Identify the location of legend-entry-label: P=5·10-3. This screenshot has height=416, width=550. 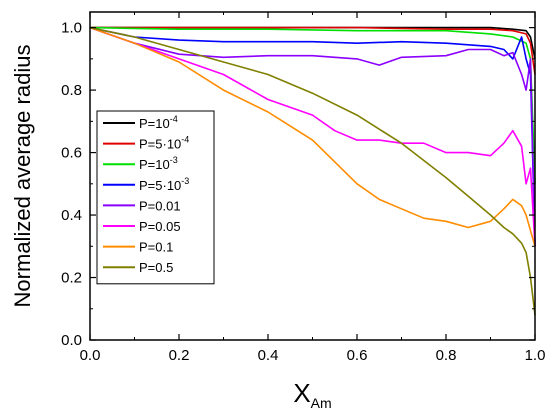
(164, 184).